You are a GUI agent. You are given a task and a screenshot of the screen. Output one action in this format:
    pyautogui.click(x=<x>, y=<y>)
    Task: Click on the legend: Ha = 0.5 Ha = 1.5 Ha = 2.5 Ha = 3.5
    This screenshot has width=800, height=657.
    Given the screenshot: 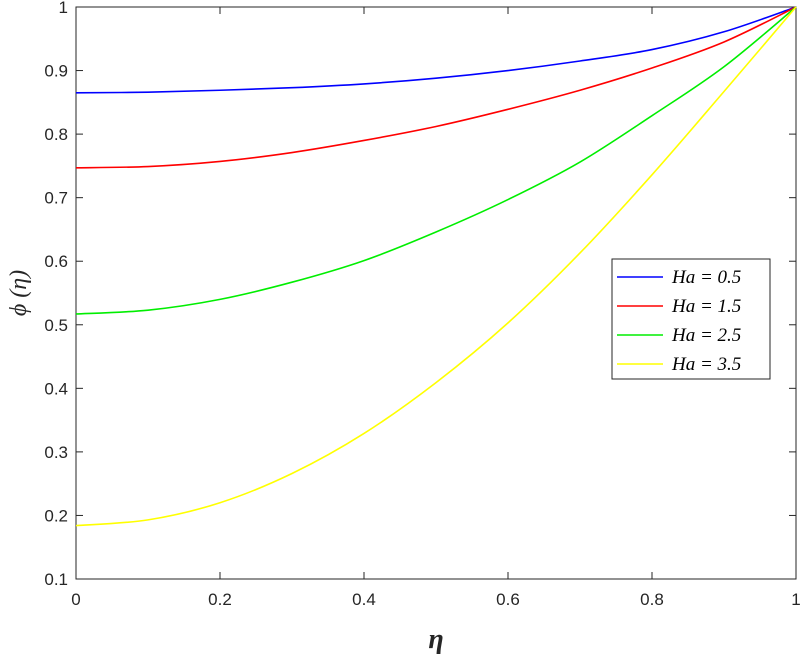 What is the action you would take?
    pyautogui.click(x=691, y=319)
    